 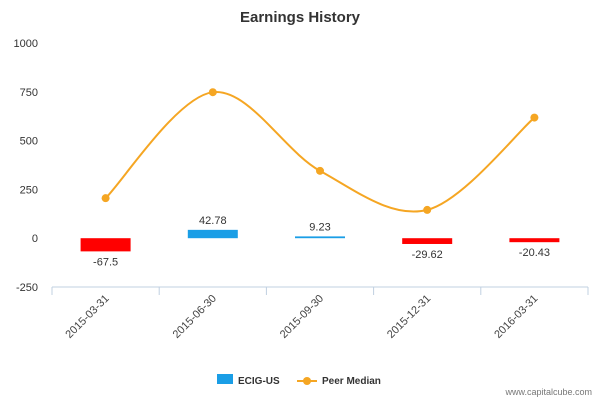 What do you see at coordinates (26, 44) in the screenshot?
I see `y-tick-label: 1000` at bounding box center [26, 44].